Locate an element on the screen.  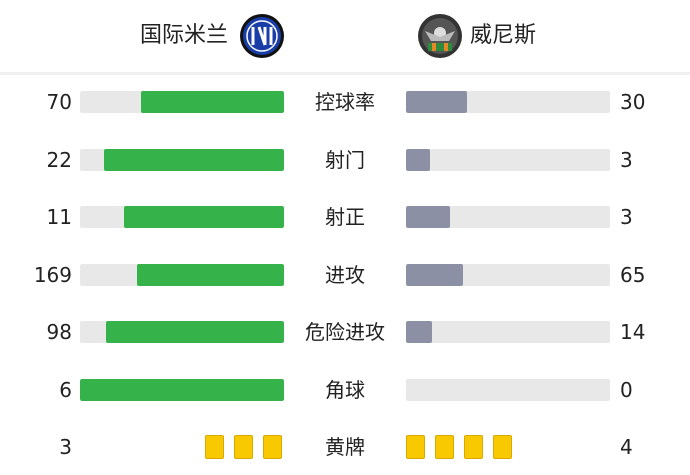
stat-row: 22 射门 3 is located at coordinates (345, 160).